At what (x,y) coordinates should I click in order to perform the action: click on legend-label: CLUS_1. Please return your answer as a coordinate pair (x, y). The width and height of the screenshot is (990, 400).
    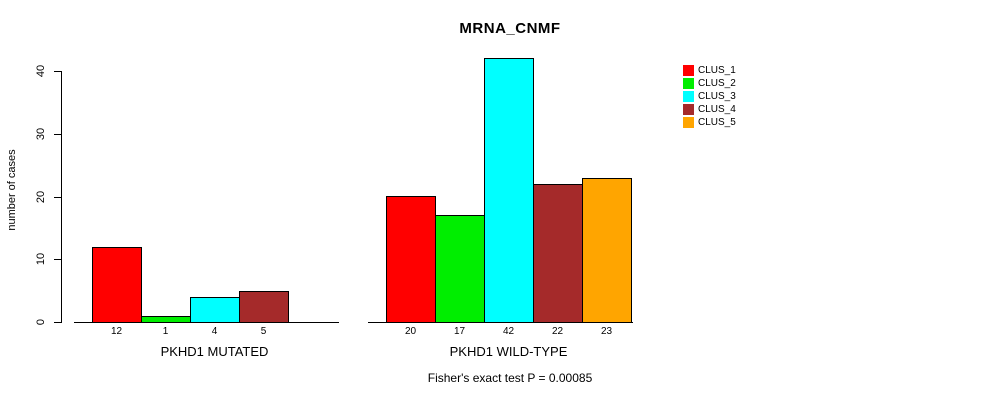
    Looking at the image, I should click on (717, 70).